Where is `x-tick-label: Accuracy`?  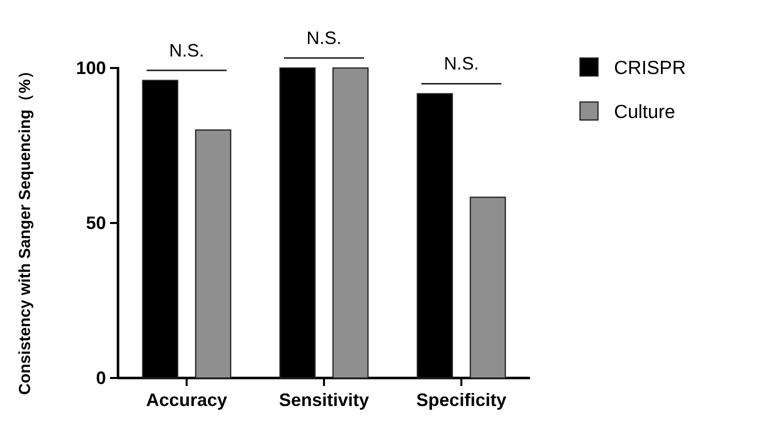 x-tick-label: Accuracy is located at coordinates (187, 400).